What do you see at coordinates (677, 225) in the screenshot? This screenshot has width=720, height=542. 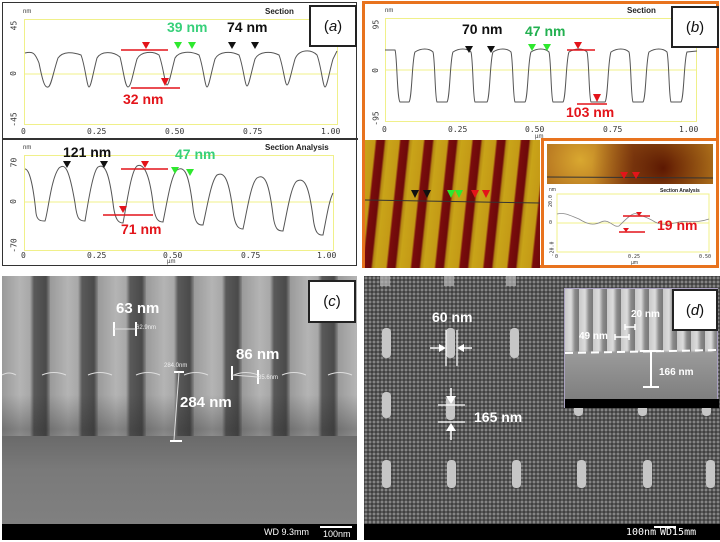 I see `measurement-label: 19 nm` at bounding box center [677, 225].